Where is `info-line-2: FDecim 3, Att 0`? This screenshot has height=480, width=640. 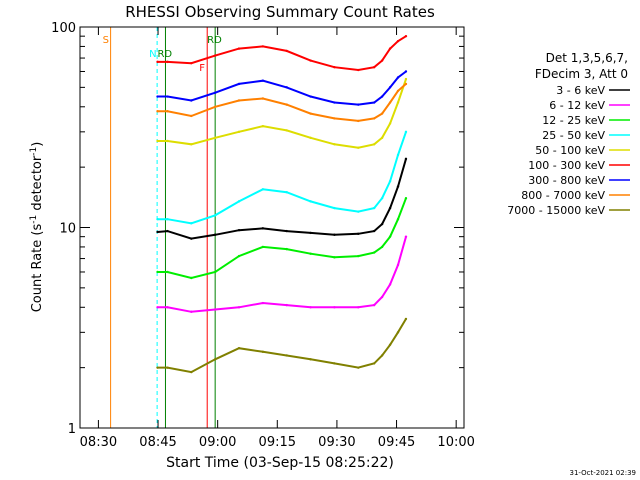 info-line-2: FDecim 3, Att 0 is located at coordinates (581, 74).